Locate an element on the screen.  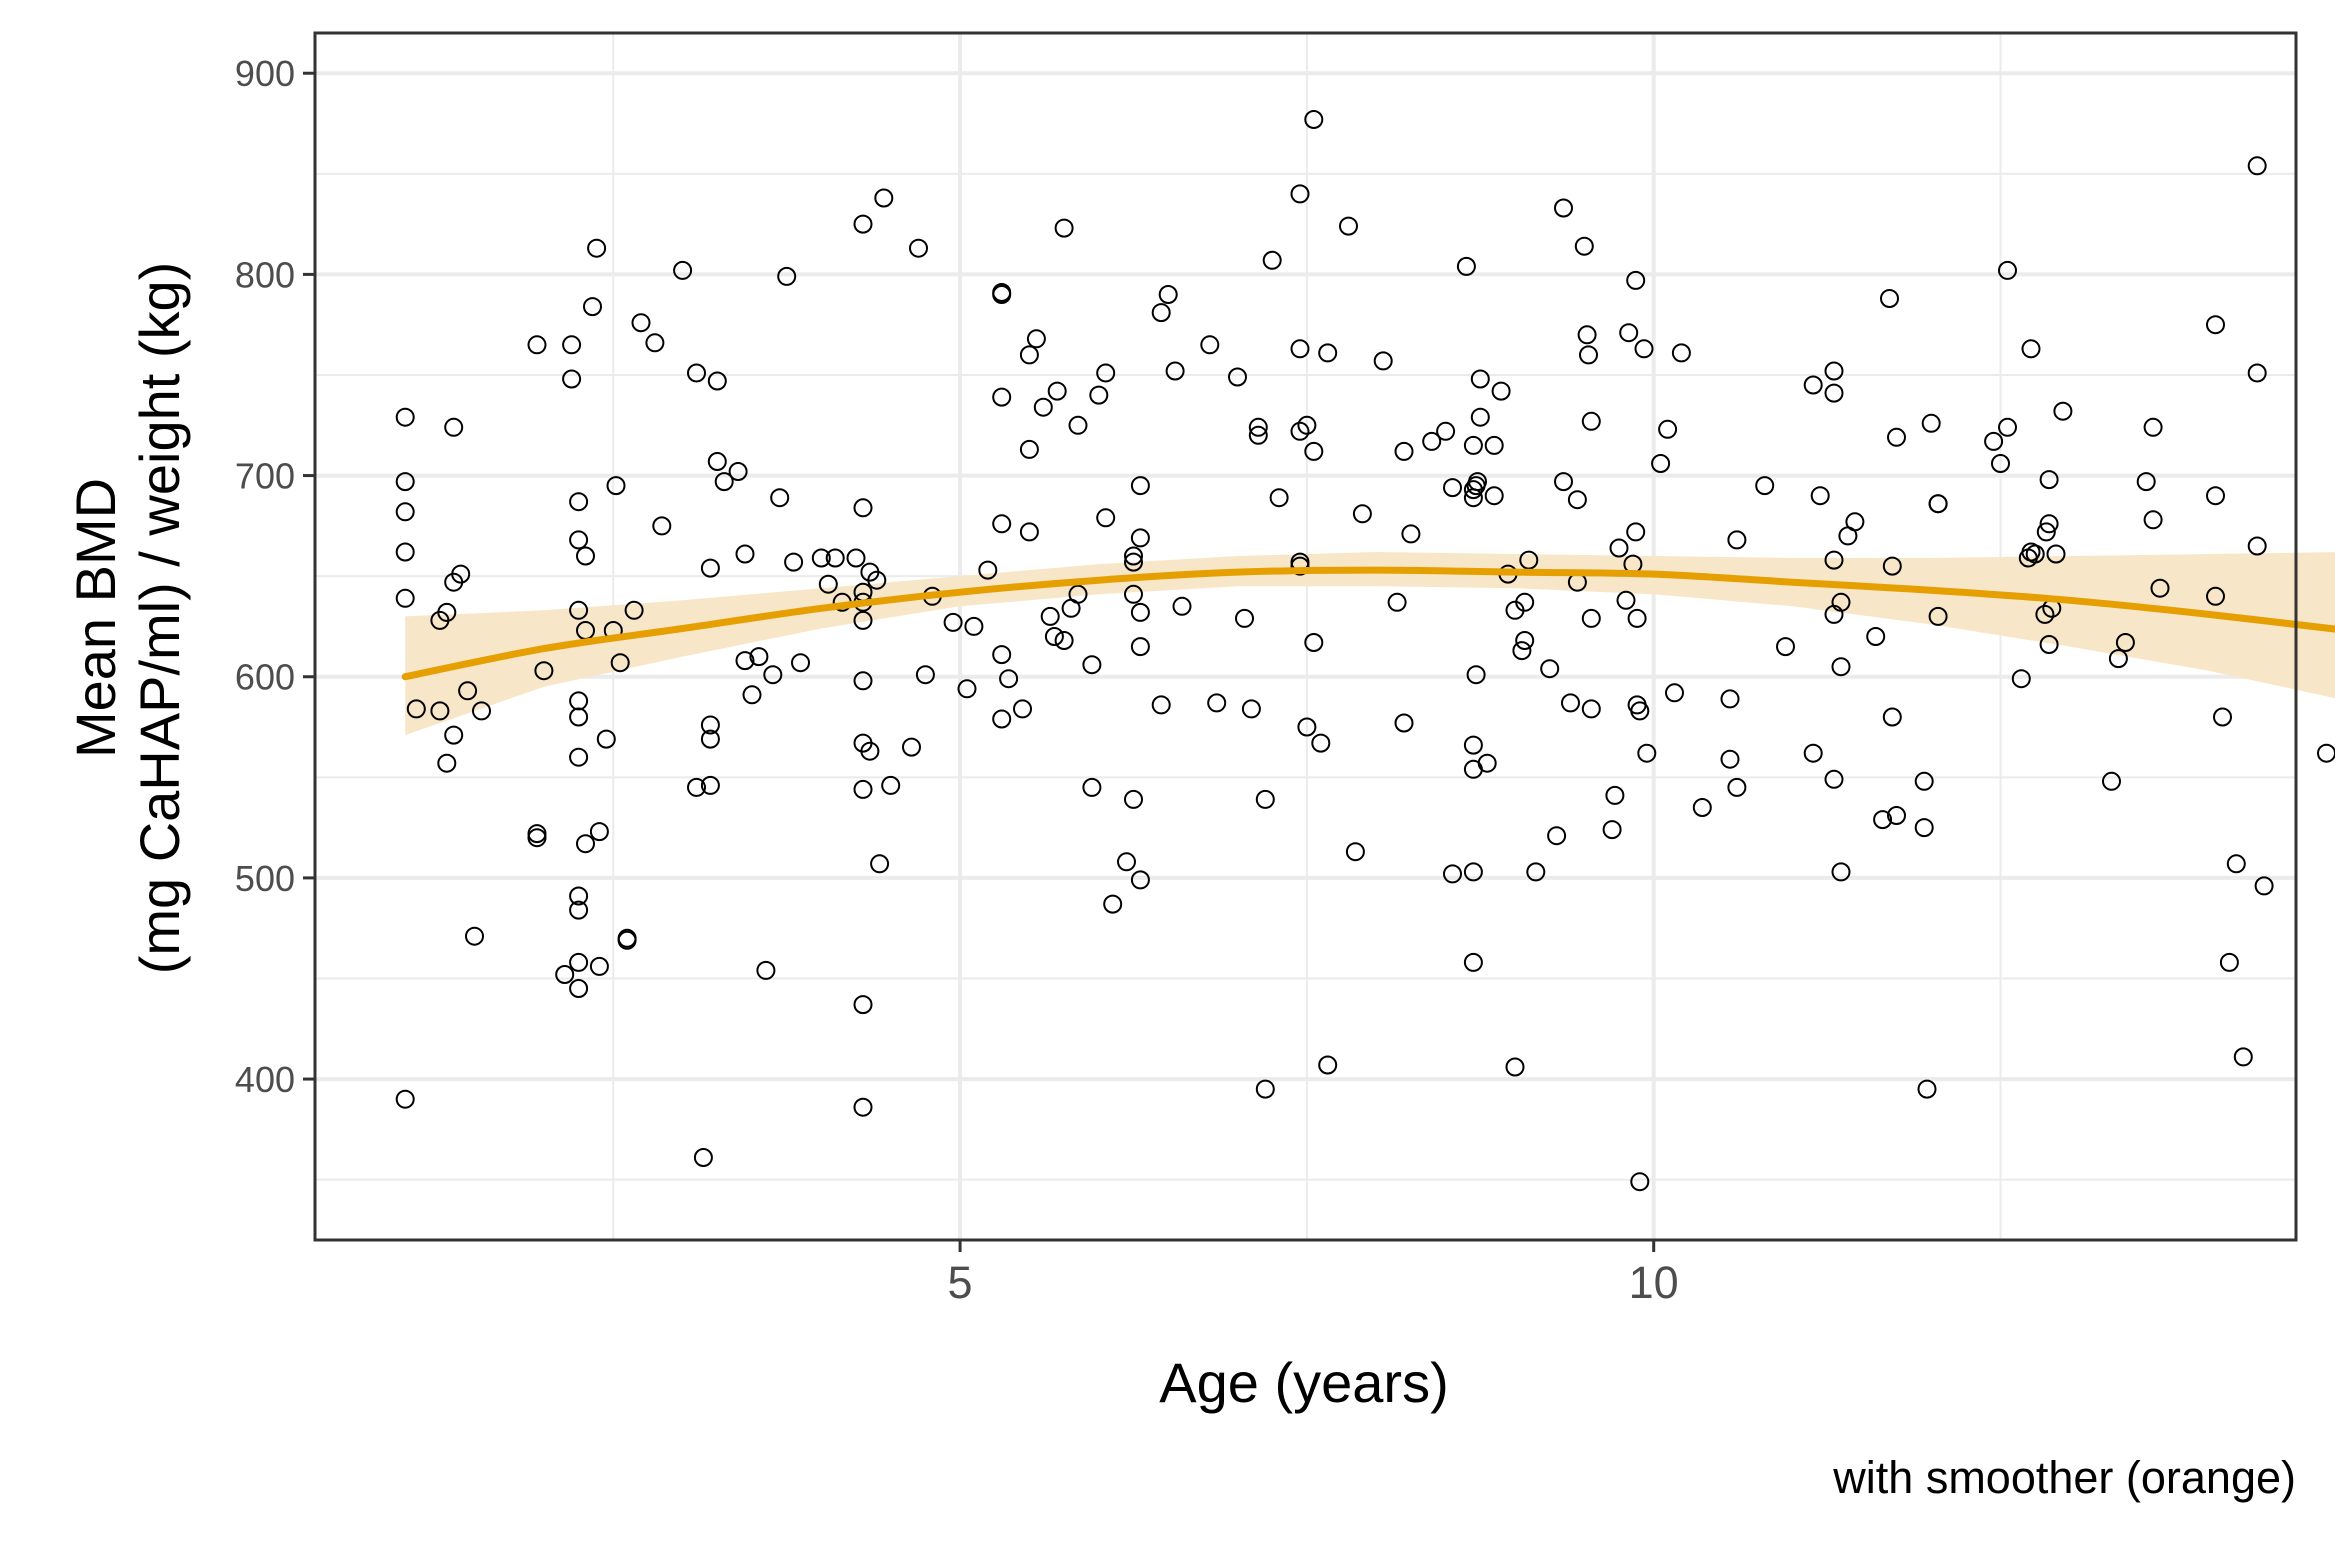
x-axis-title: Age (years) is located at coordinates (1303, 1382).